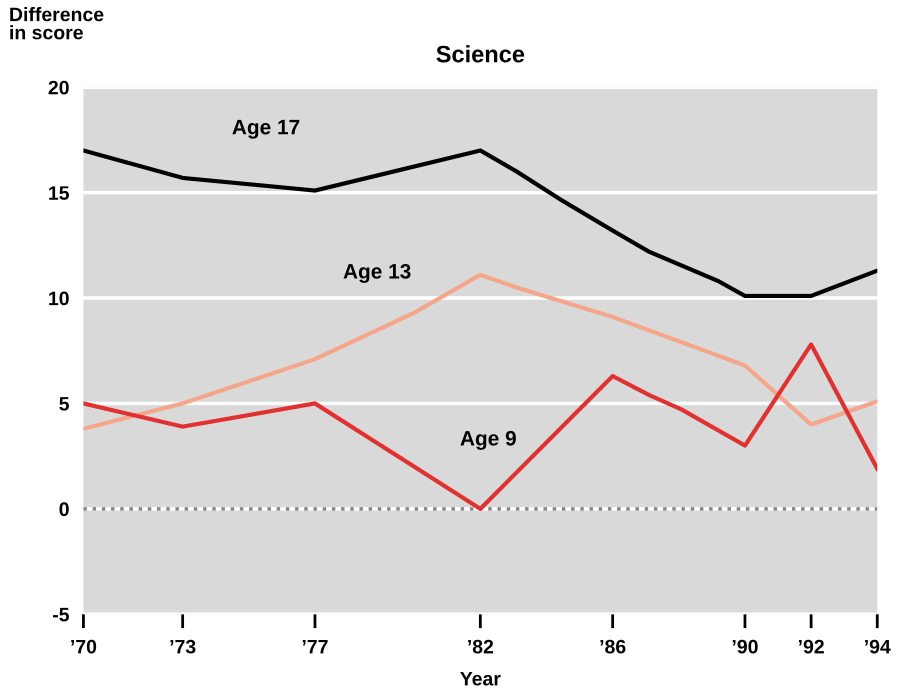 Image resolution: width=897 pixels, height=698 pixels. What do you see at coordinates (613, 647) in the screenshot?
I see `x-tick-label: ’86` at bounding box center [613, 647].